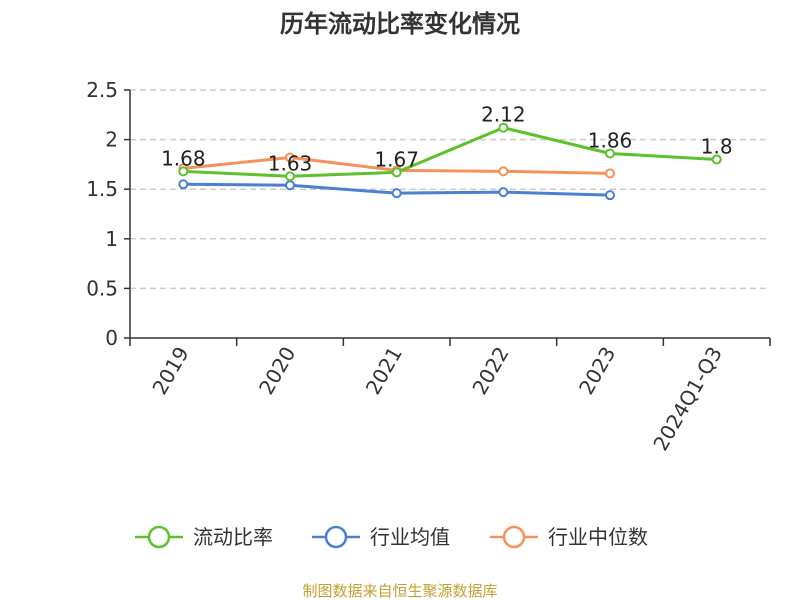 This screenshot has height=600, width=800. Describe the element at coordinates (102, 90) in the screenshot. I see `y-tick-label: 2.5` at that location.